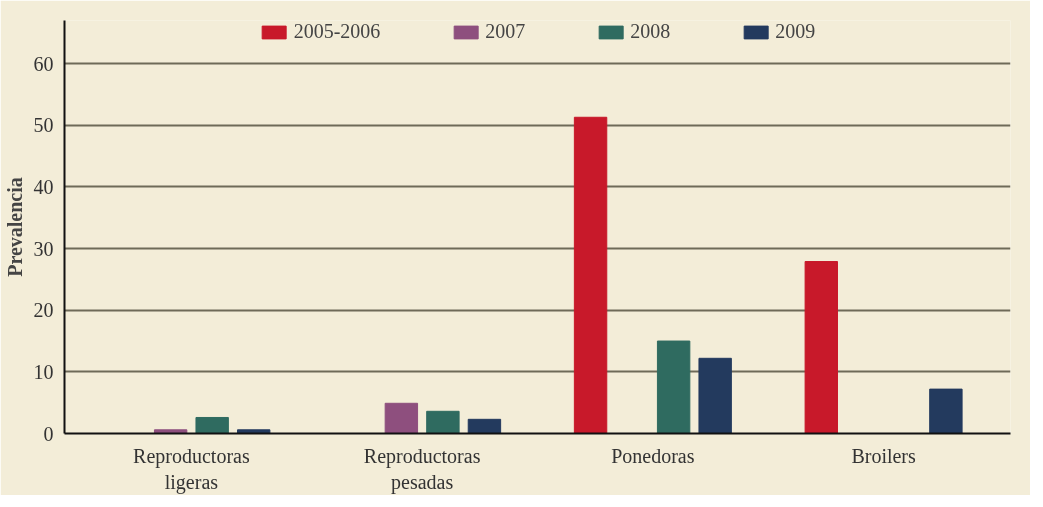 The height and width of the screenshot is (507, 1043). I want to click on y-tick-label: 30, so click(43, 248).